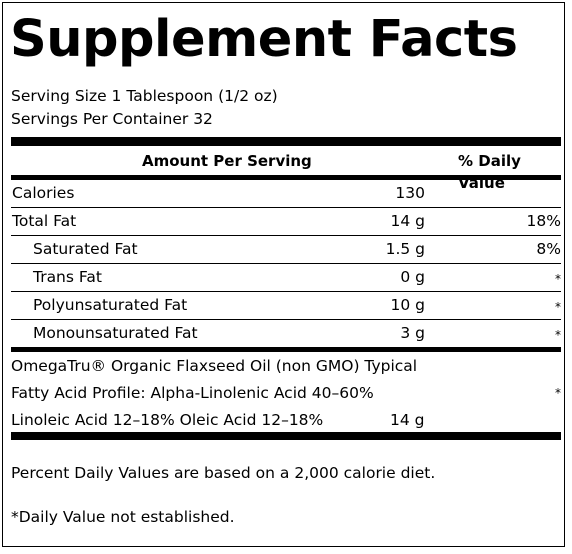 The image size is (572, 554). Describe the element at coordinates (412, 277) in the screenshot. I see `nutrient-amount: 0 g` at that location.